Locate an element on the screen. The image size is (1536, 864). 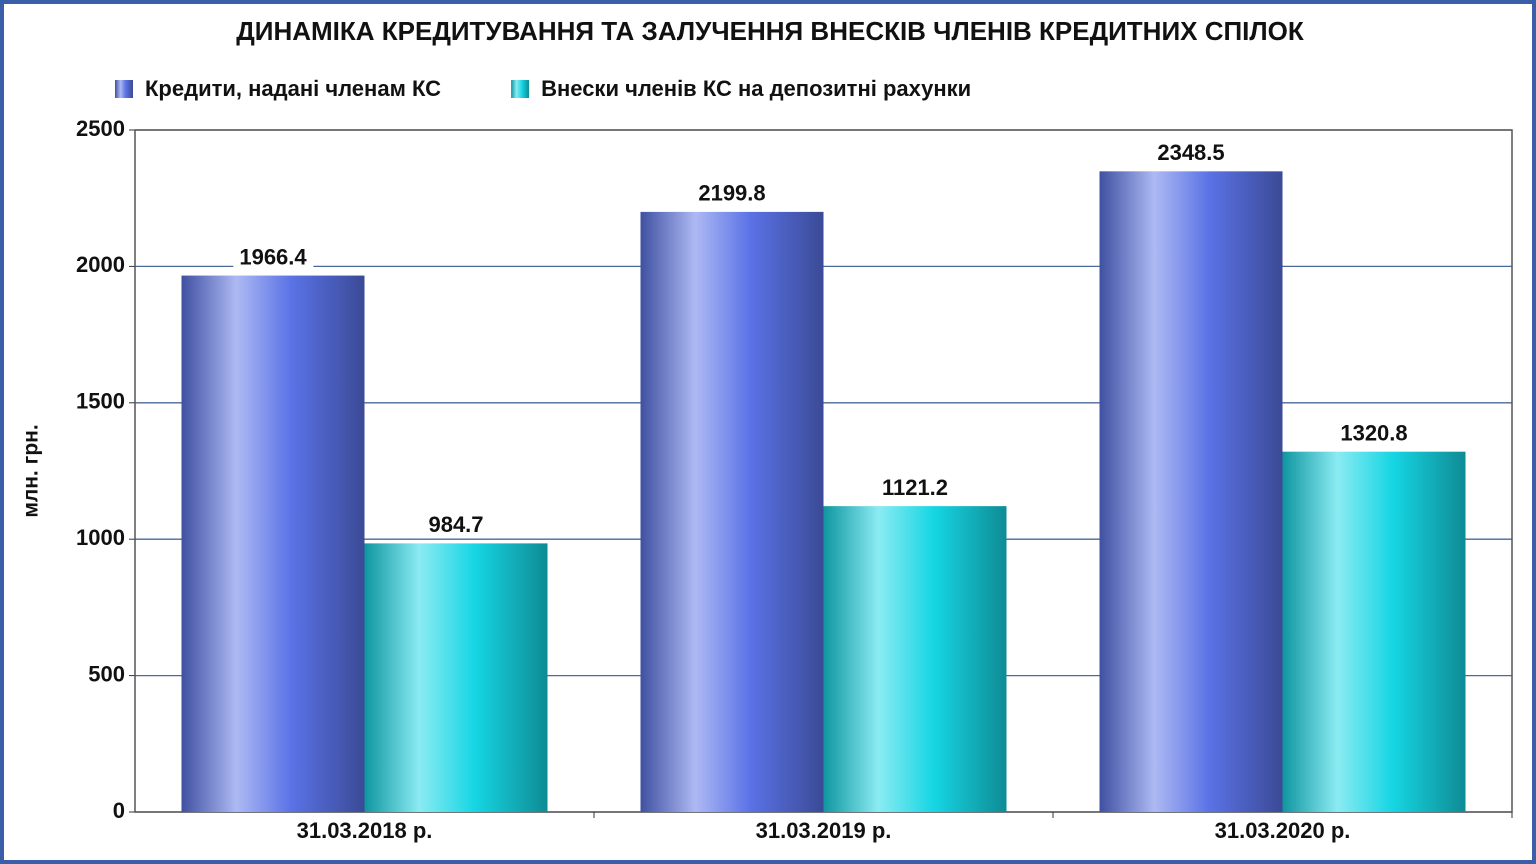
y-tick-label: 500 is located at coordinates (106, 673).